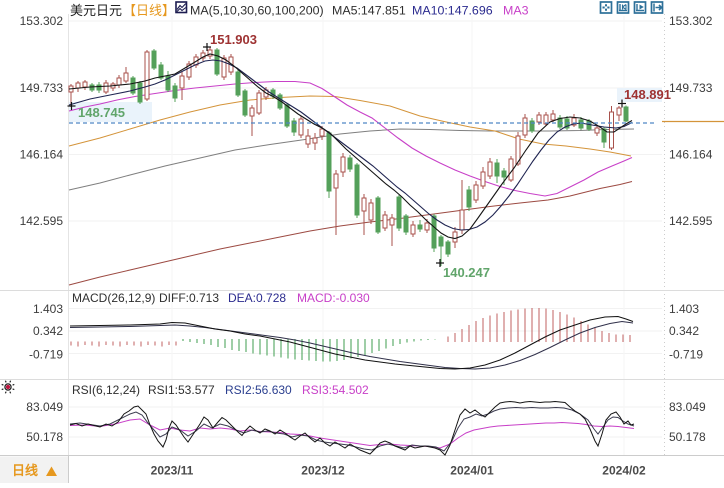 The height and width of the screenshot is (488, 724). Describe the element at coordinates (257, 11) in the screenshot. I see `svg-text: MA(5,10,30,60,100,200)` at that location.